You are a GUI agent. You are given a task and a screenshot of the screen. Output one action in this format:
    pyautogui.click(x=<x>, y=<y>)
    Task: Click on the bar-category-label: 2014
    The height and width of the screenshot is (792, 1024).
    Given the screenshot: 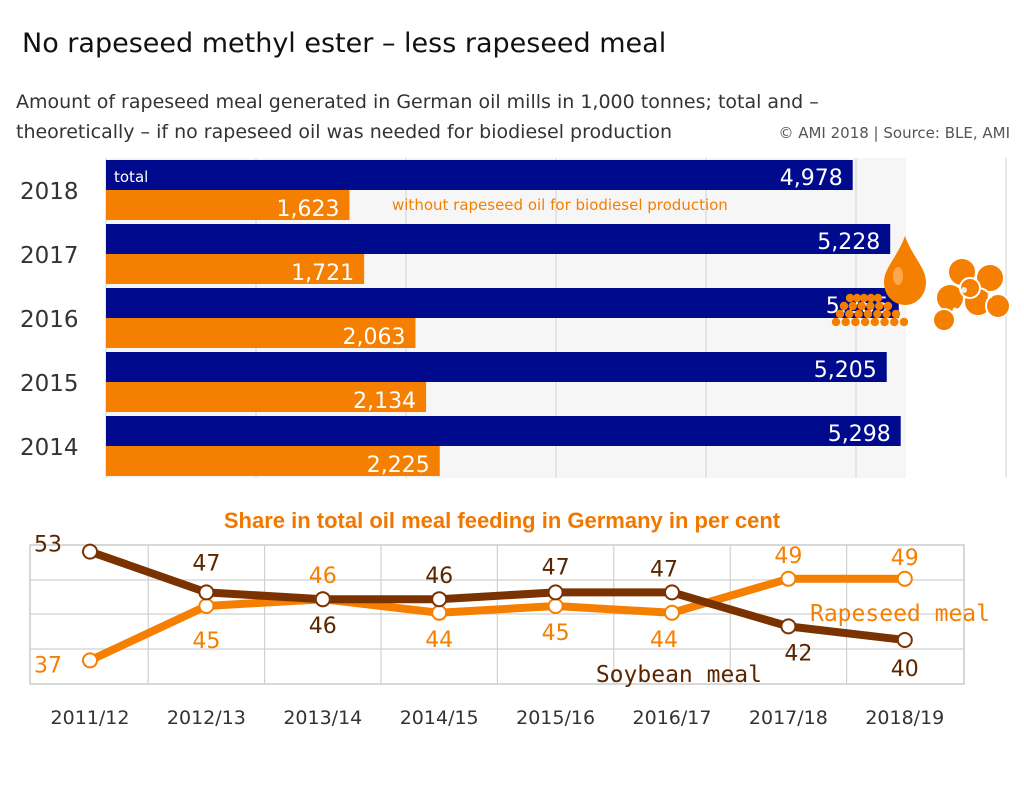 What is the action you would take?
    pyautogui.click(x=49, y=448)
    